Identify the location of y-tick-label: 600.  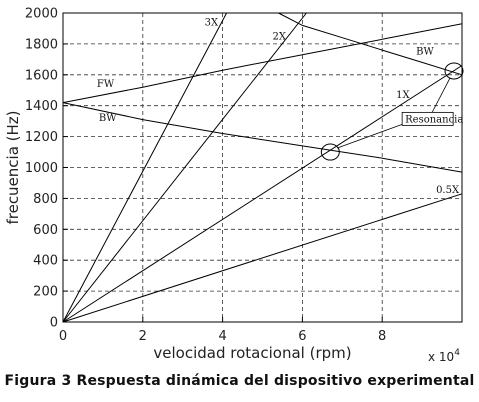
(45, 230).